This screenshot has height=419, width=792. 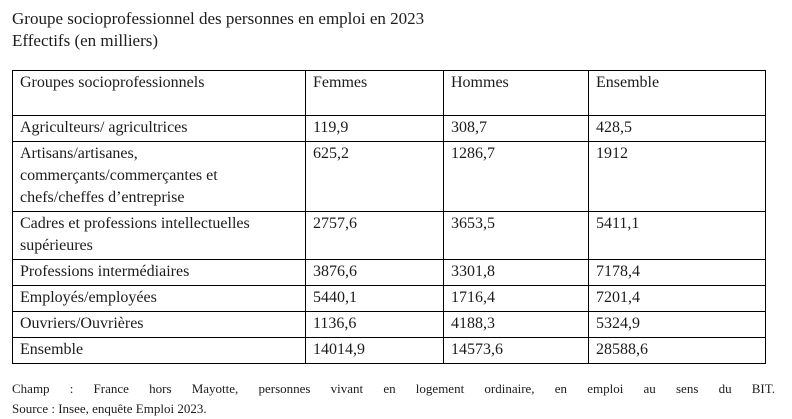 I want to click on table-row: Ouvriers/Ouvrières 1136,6 4188,3 5324,9, so click(x=389, y=324).